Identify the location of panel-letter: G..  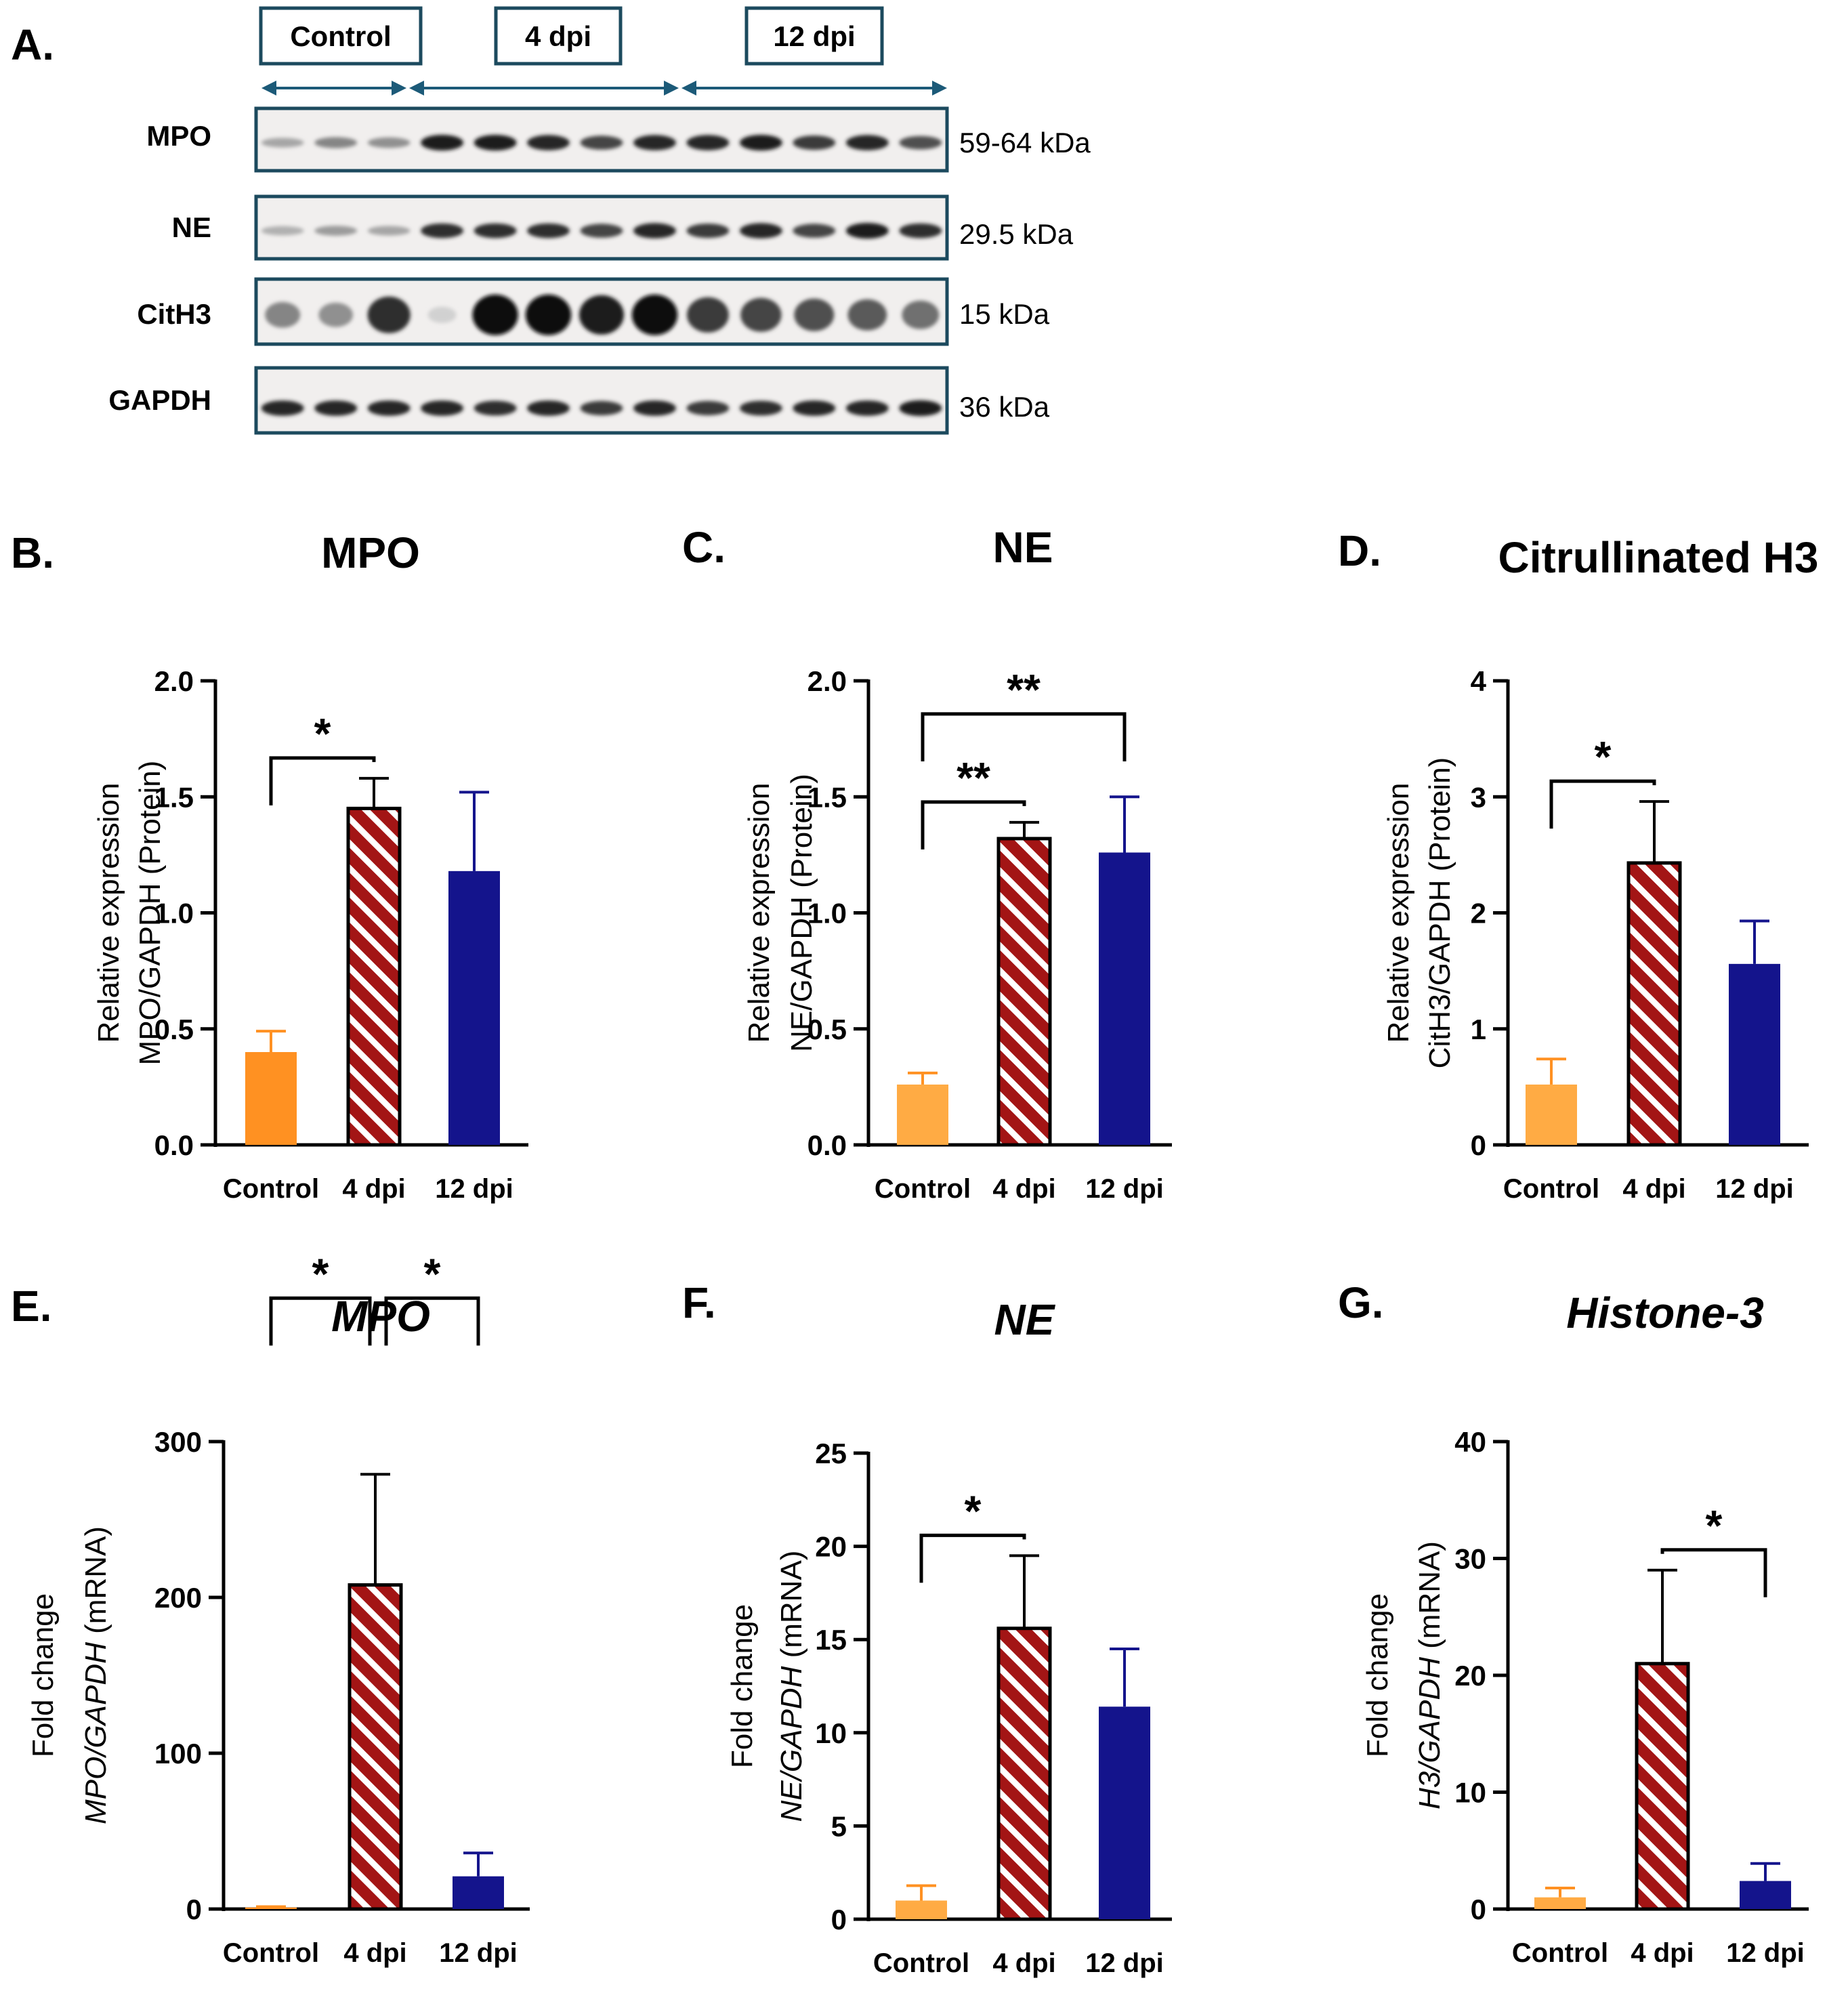
(1361, 1302).